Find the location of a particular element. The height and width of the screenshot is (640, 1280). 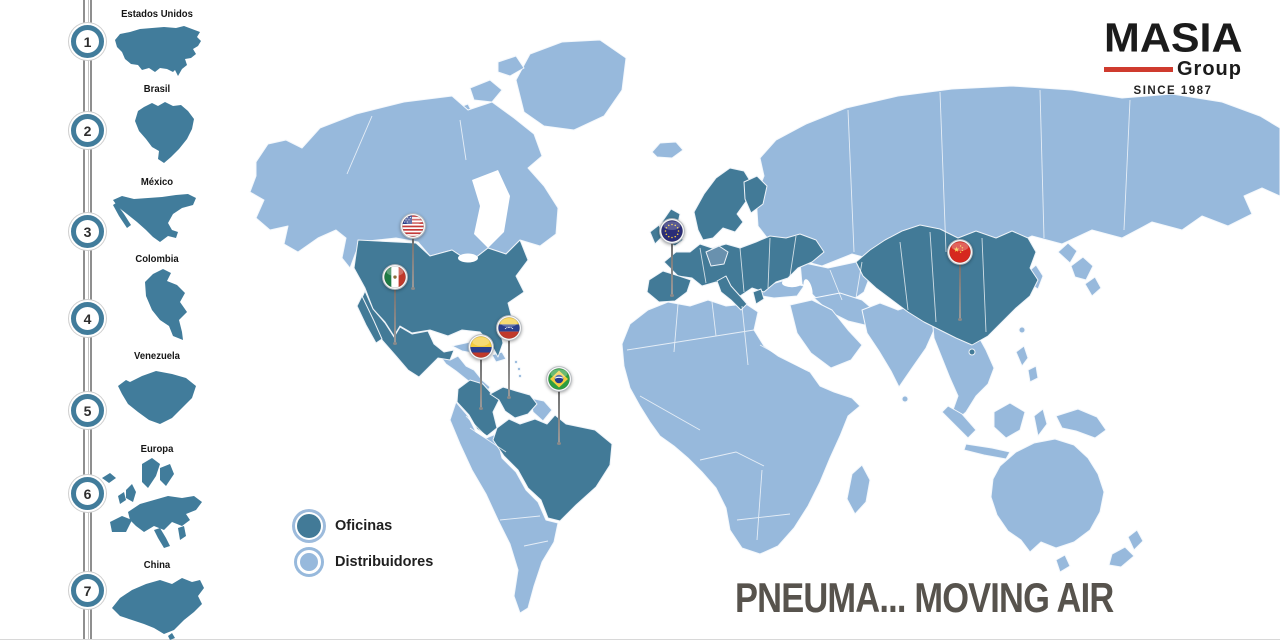

sidebar-number-3: 3 is located at coordinates (87, 231).